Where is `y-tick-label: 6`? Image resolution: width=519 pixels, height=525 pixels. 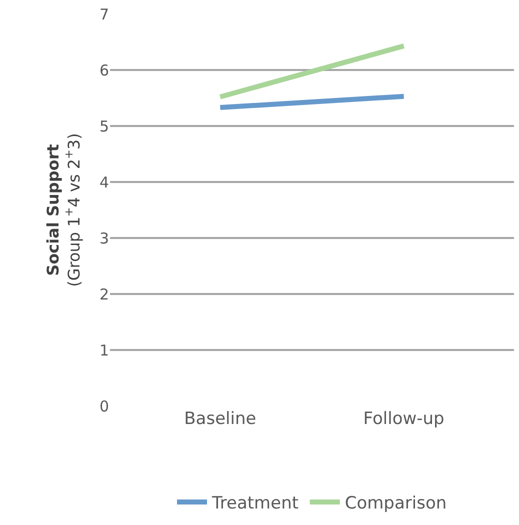 y-tick-label: 6 is located at coordinates (104, 70).